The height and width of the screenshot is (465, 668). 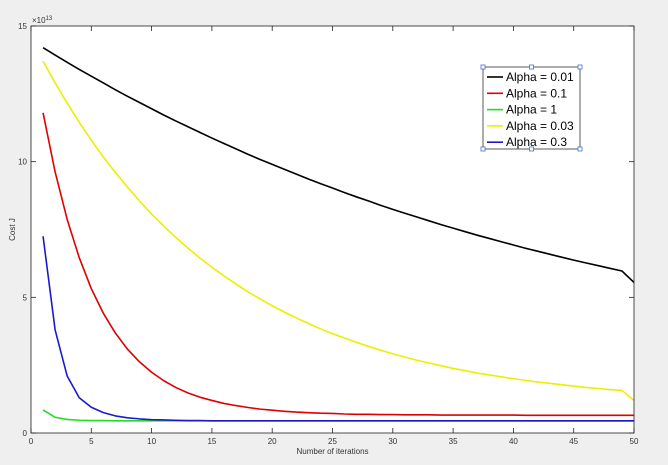 I want to click on legend-label-4: Alpha = 0.3, so click(x=536, y=142).